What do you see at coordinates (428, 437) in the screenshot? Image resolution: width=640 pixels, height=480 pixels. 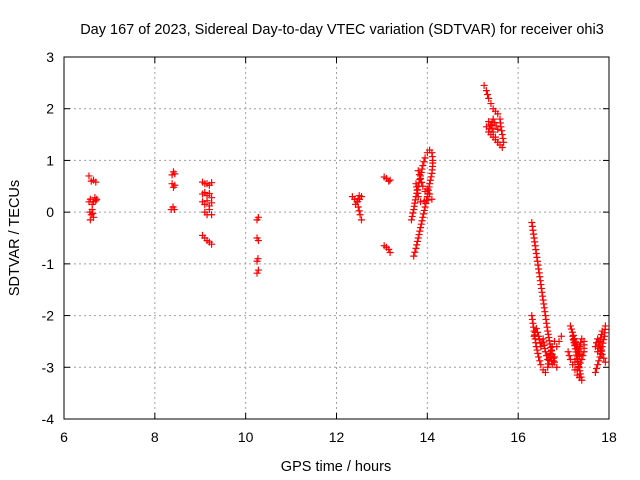 I see `x-tick-label: 14` at bounding box center [428, 437].